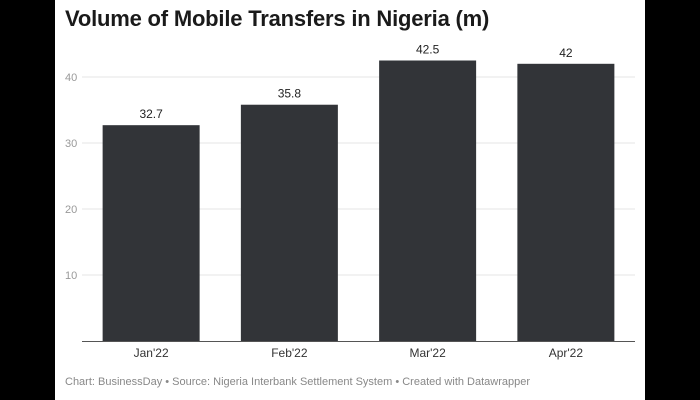 This screenshot has height=400, width=700. I want to click on bar-Feb'22, so click(289, 222).